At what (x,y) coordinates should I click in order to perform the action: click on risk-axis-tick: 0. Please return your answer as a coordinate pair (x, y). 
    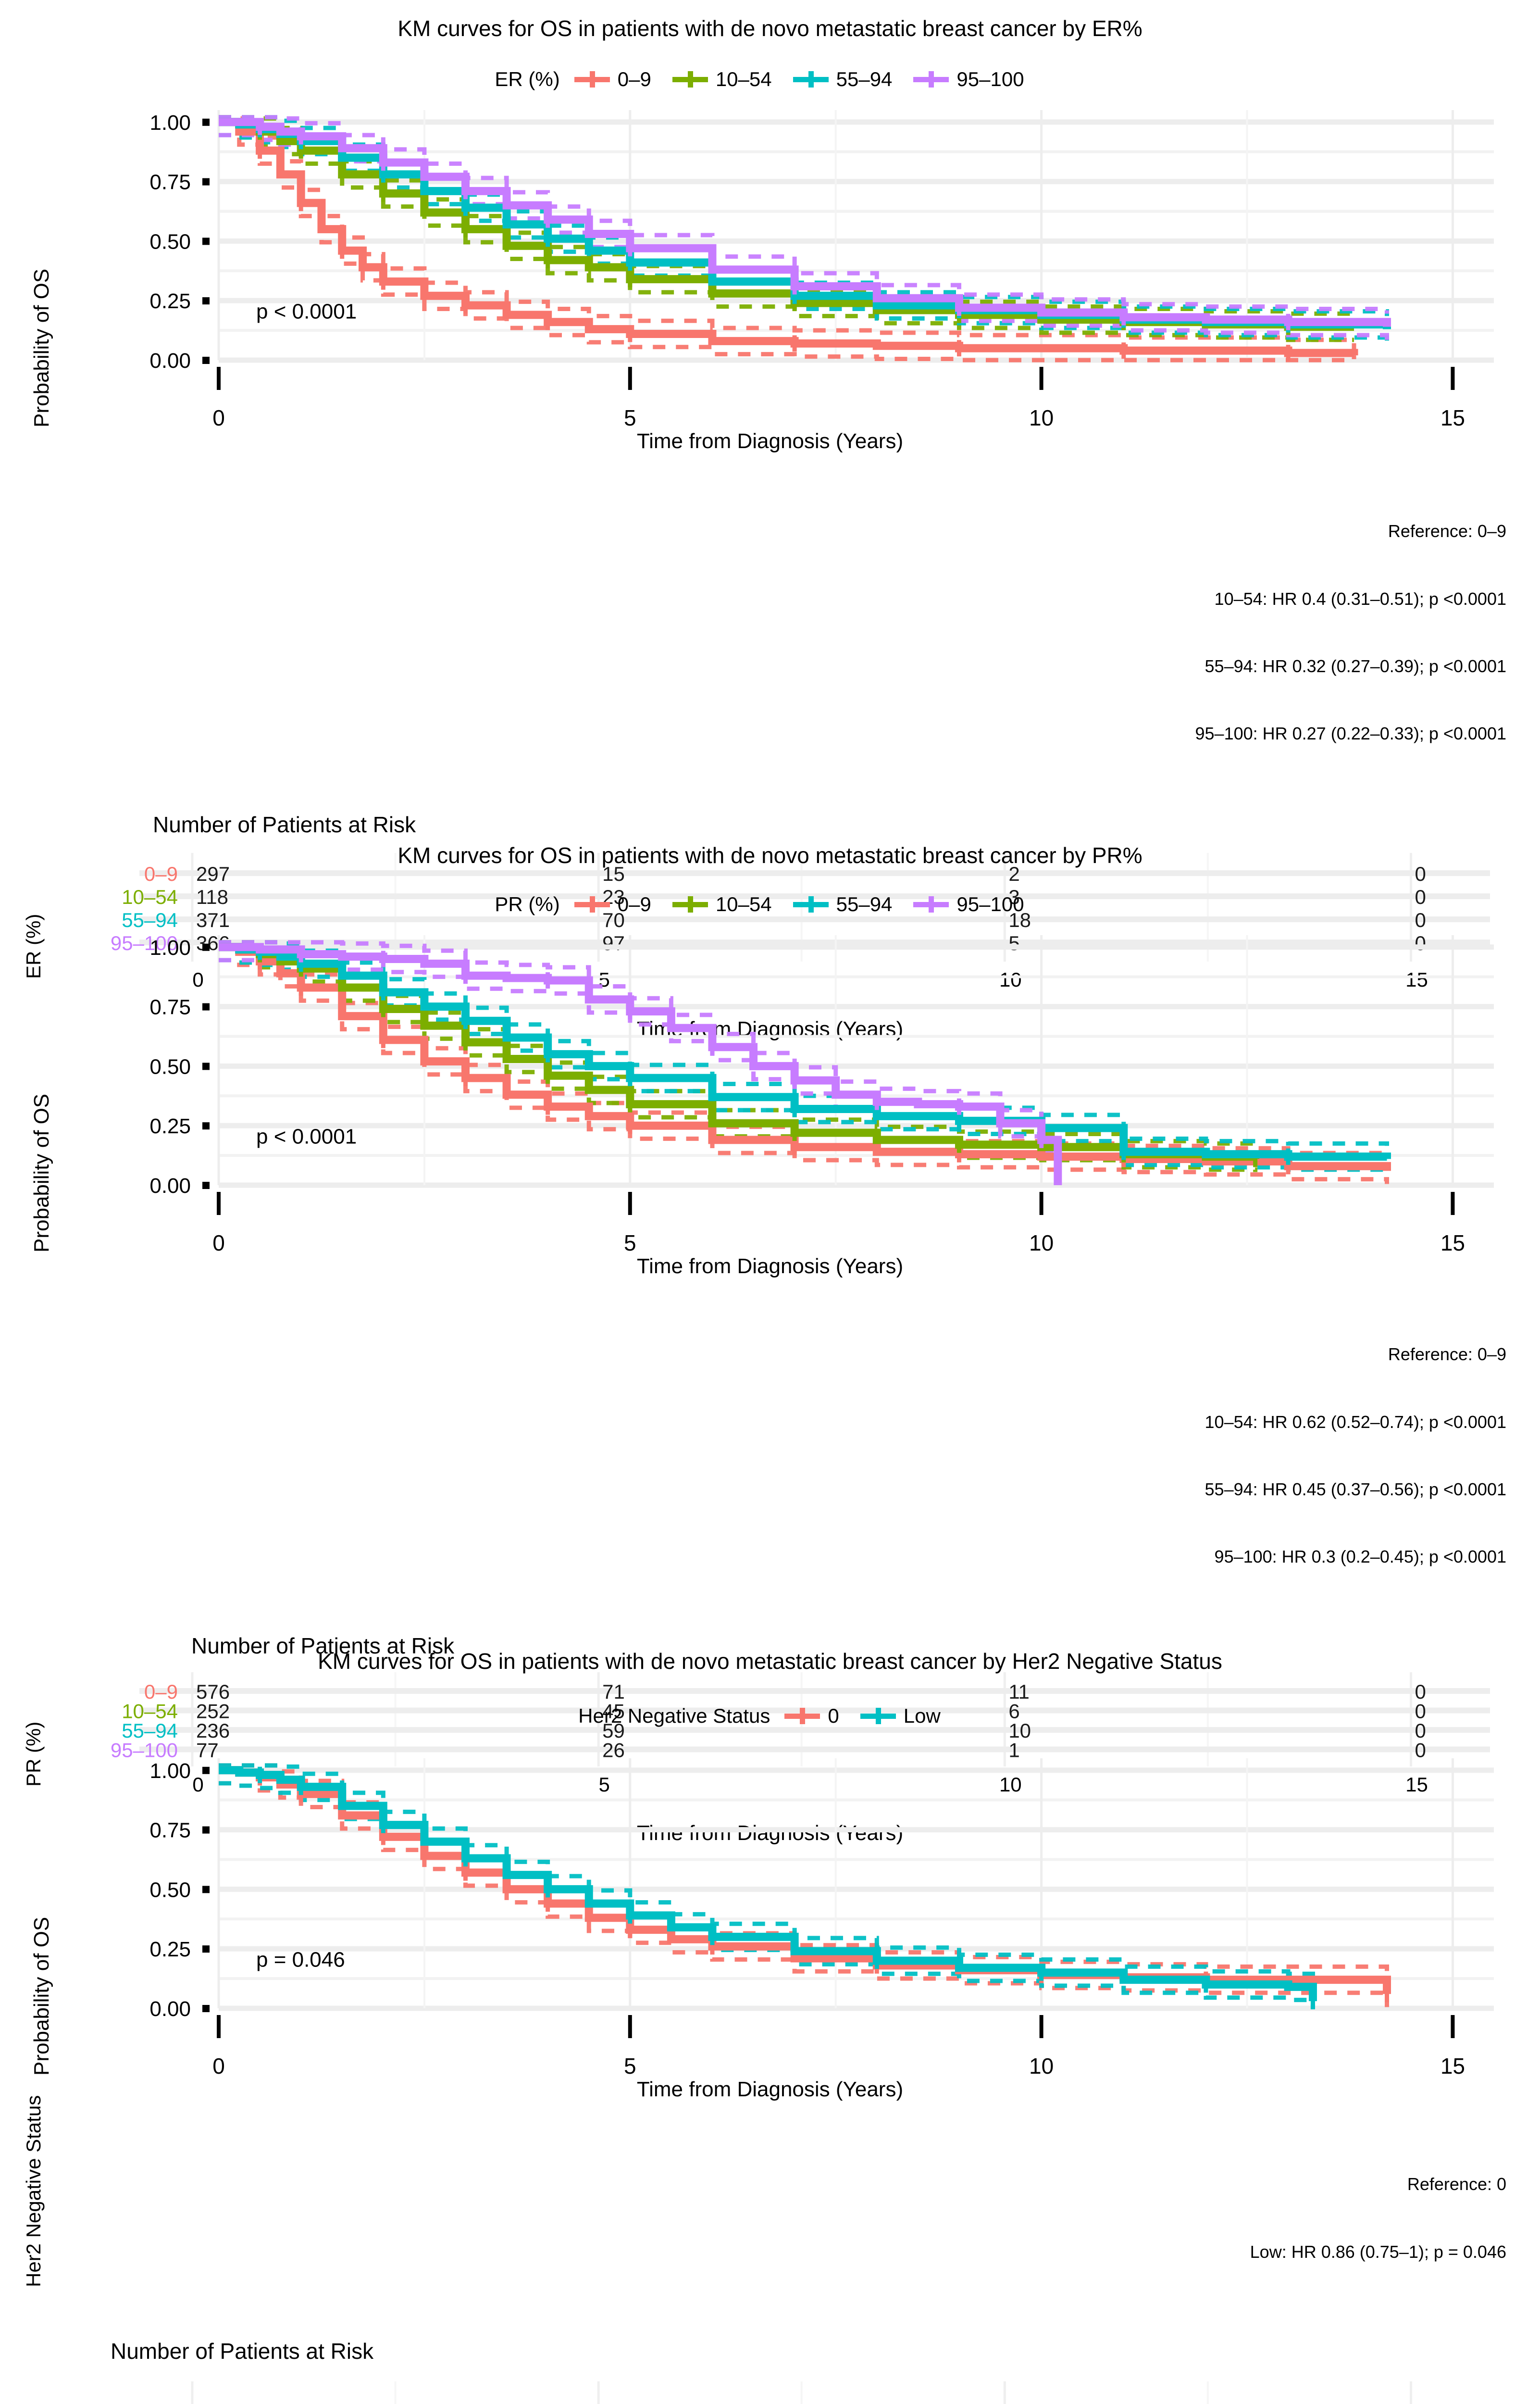
    Looking at the image, I should click on (197, 1783).